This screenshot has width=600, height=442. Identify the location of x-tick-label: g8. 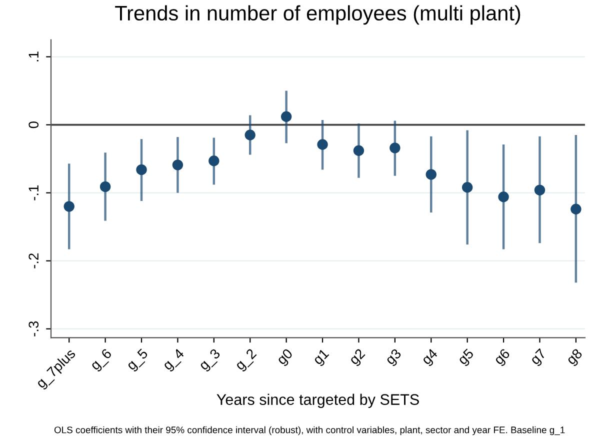
(575, 358).